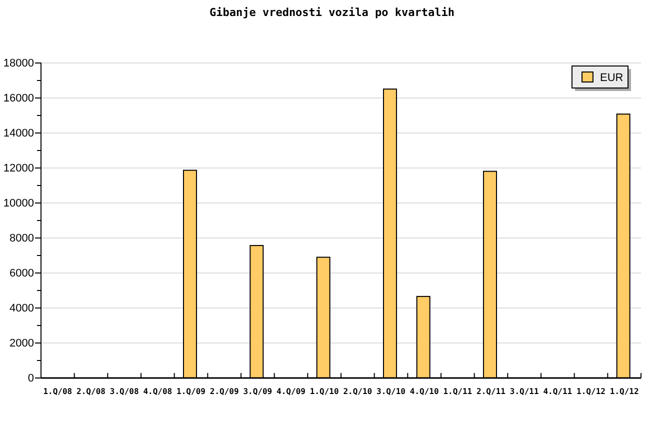  What do you see at coordinates (18, 204) in the screenshot?
I see `y-tick-label: 10000` at bounding box center [18, 204].